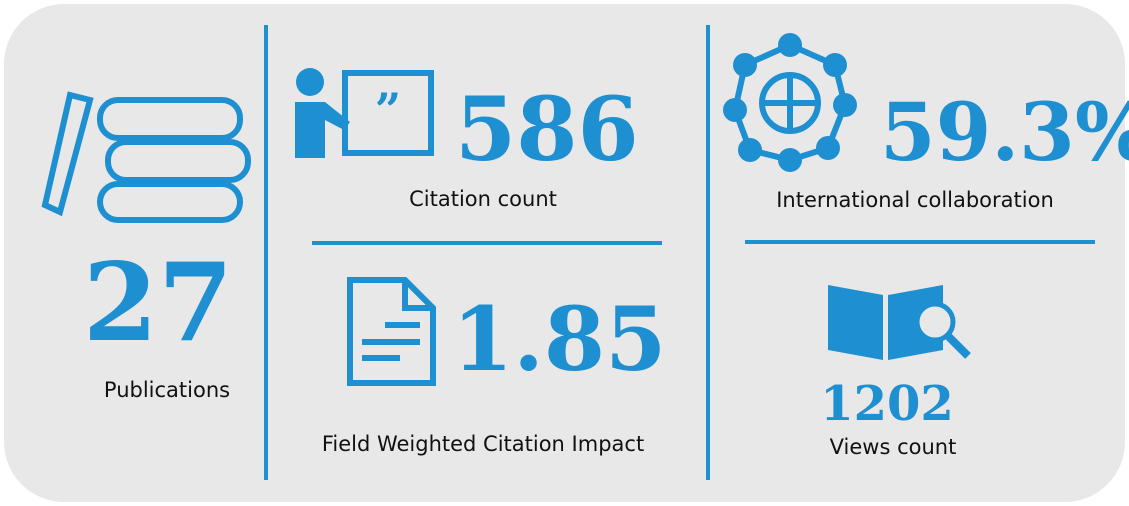 This screenshot has width=1129, height=506. I want to click on fwci-icon, so click(391, 331).